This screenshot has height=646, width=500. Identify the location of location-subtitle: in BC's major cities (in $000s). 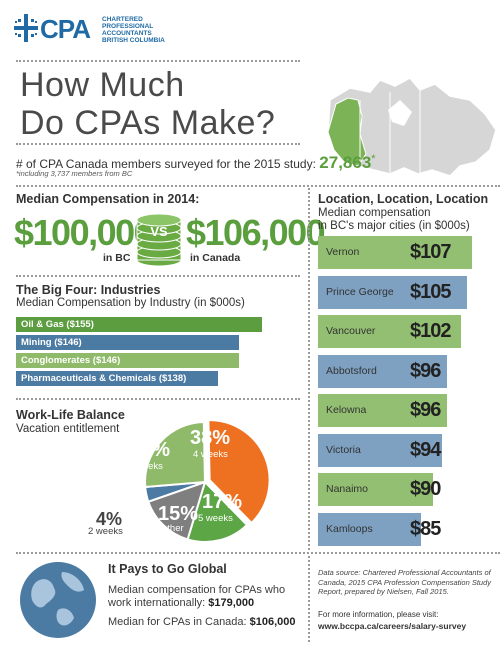
(394, 226).